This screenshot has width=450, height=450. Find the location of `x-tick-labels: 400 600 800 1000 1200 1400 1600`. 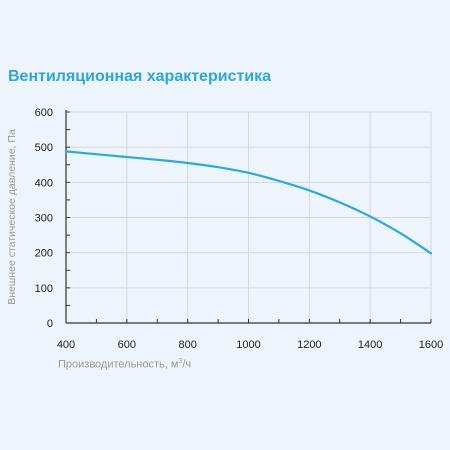

x-tick-labels: 400 600 800 1000 1200 1400 1600 is located at coordinates (250, 345).